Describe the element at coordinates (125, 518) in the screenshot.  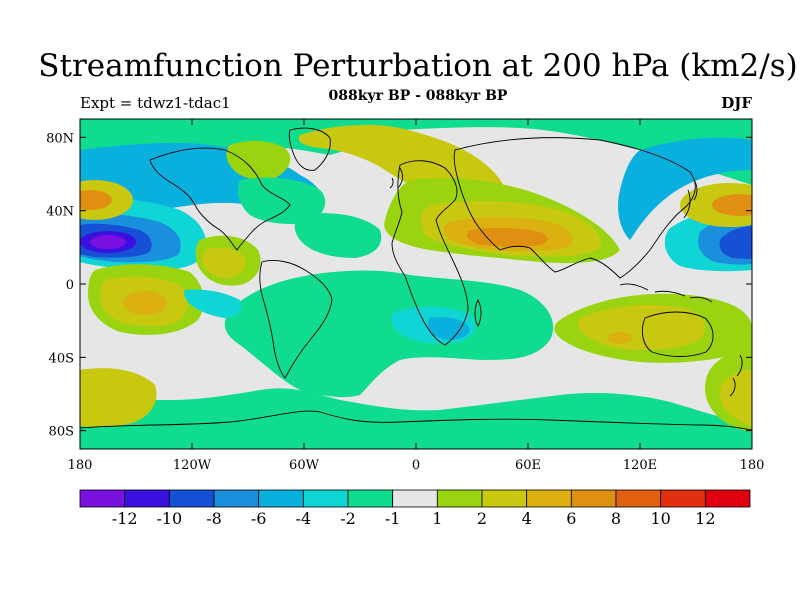
I see `colorbar-label: -12` at that location.